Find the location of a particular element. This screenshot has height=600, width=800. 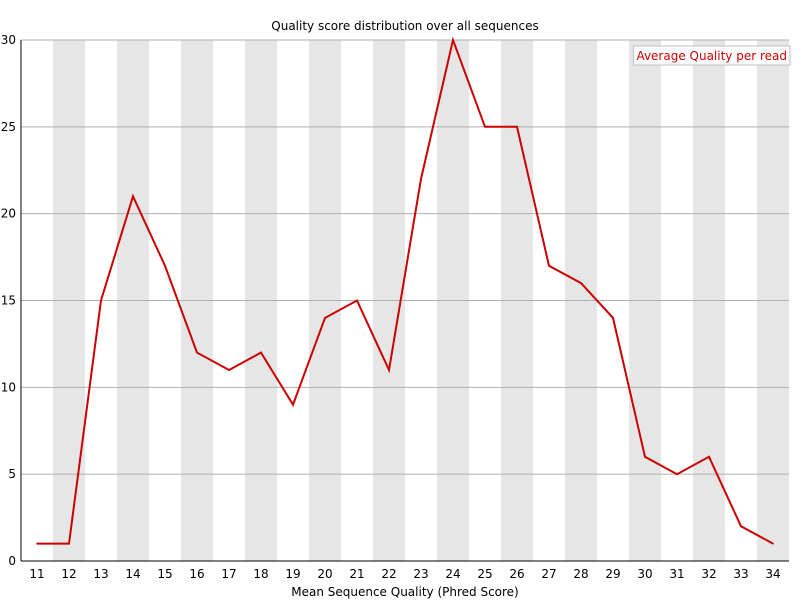

x-tick-label: 16 is located at coordinates (196, 574).